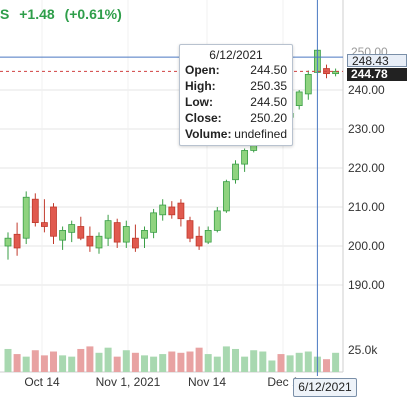  Describe the element at coordinates (199, 102) in the screenshot. I see `tooltip-key: Low:` at that location.